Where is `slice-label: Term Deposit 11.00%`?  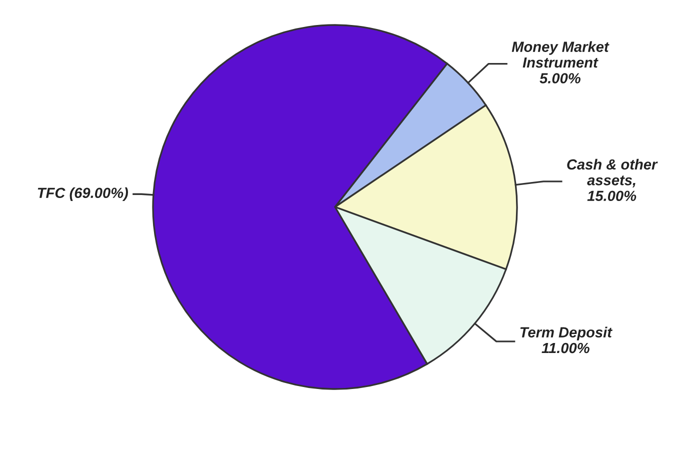
slice-label: Term Deposit 11.00% is located at coordinates (566, 340).